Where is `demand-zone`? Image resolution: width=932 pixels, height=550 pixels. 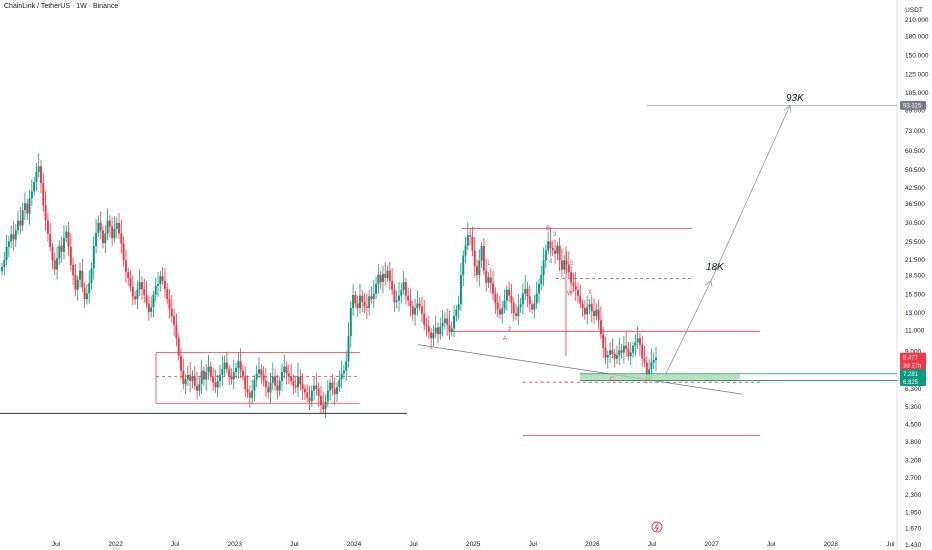 demand-zone is located at coordinates (660, 377).